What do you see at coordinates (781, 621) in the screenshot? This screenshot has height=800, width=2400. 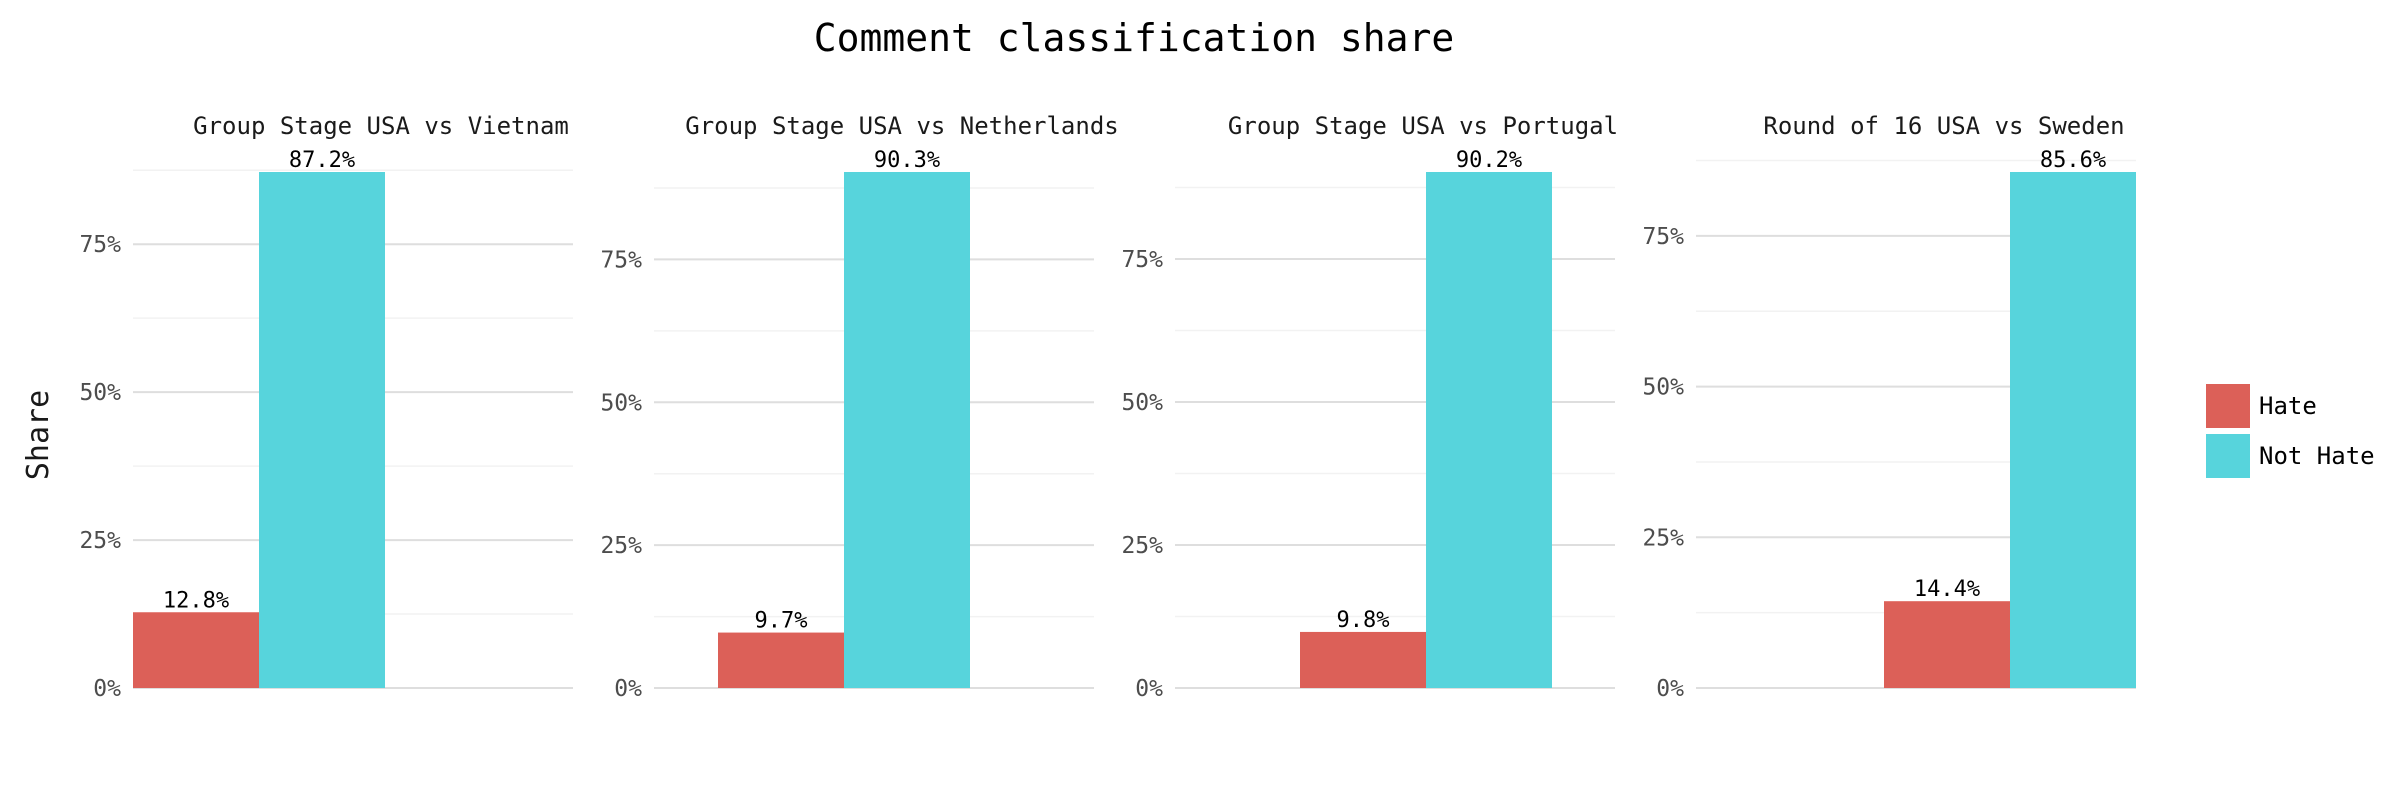 I see `data-label: 9.7%` at bounding box center [781, 621].